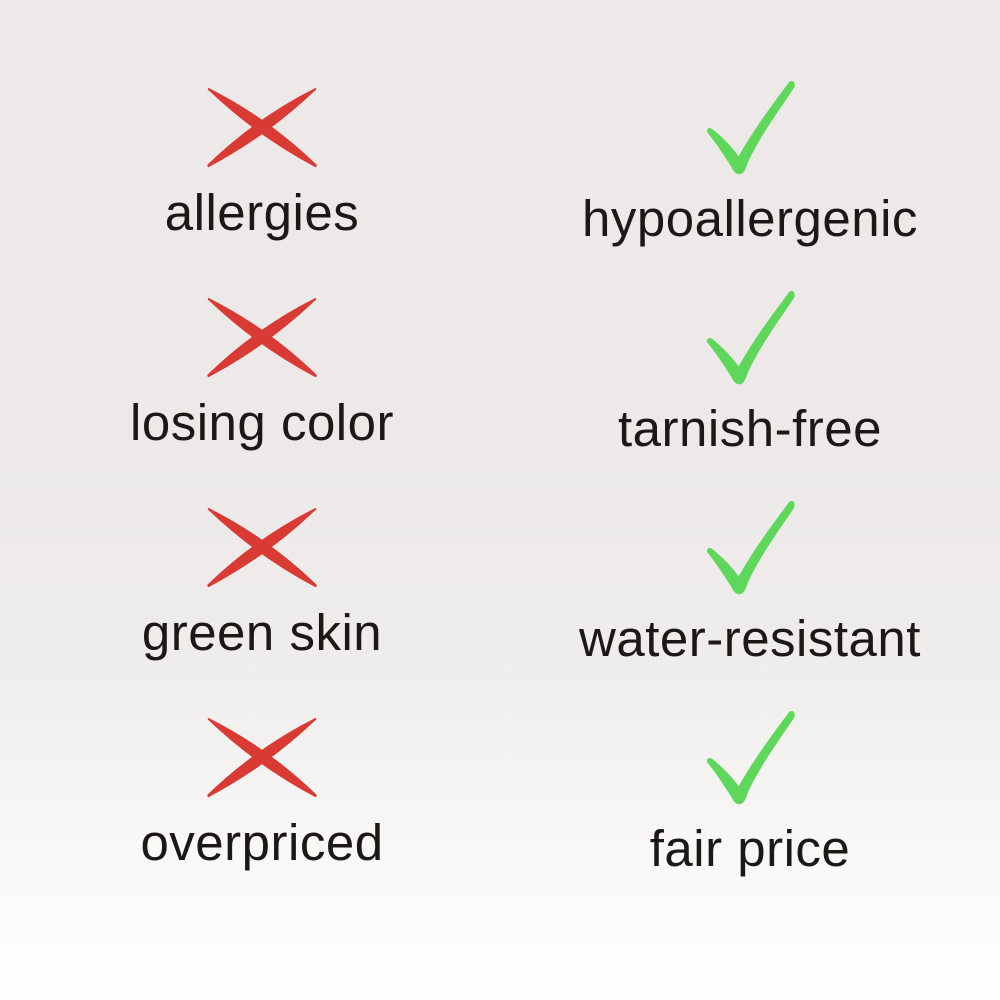  I want to click on comparison-cell-positive: tarnish-free, so click(750, 373).